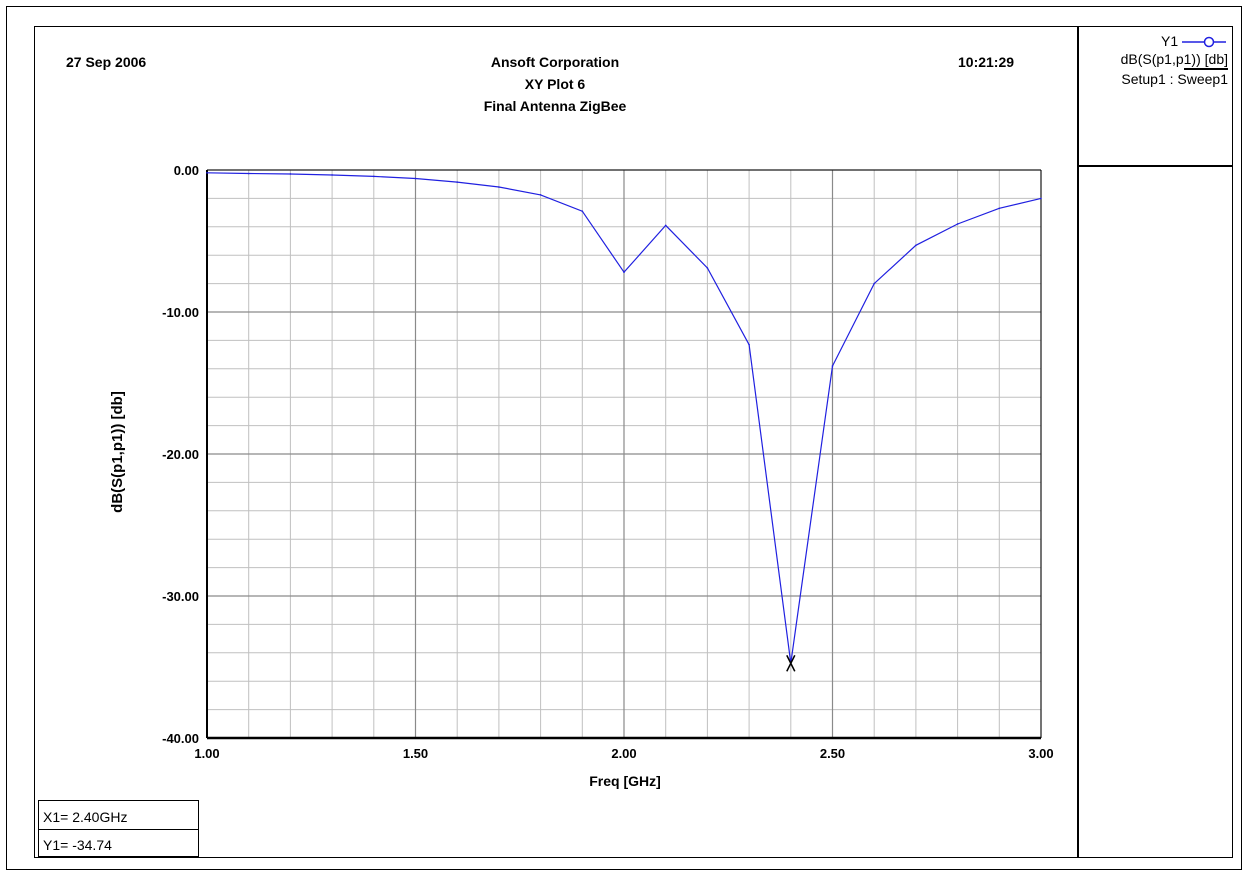 The width and height of the screenshot is (1249, 879). I want to click on x-tick-label: 1.50, so click(415, 753).